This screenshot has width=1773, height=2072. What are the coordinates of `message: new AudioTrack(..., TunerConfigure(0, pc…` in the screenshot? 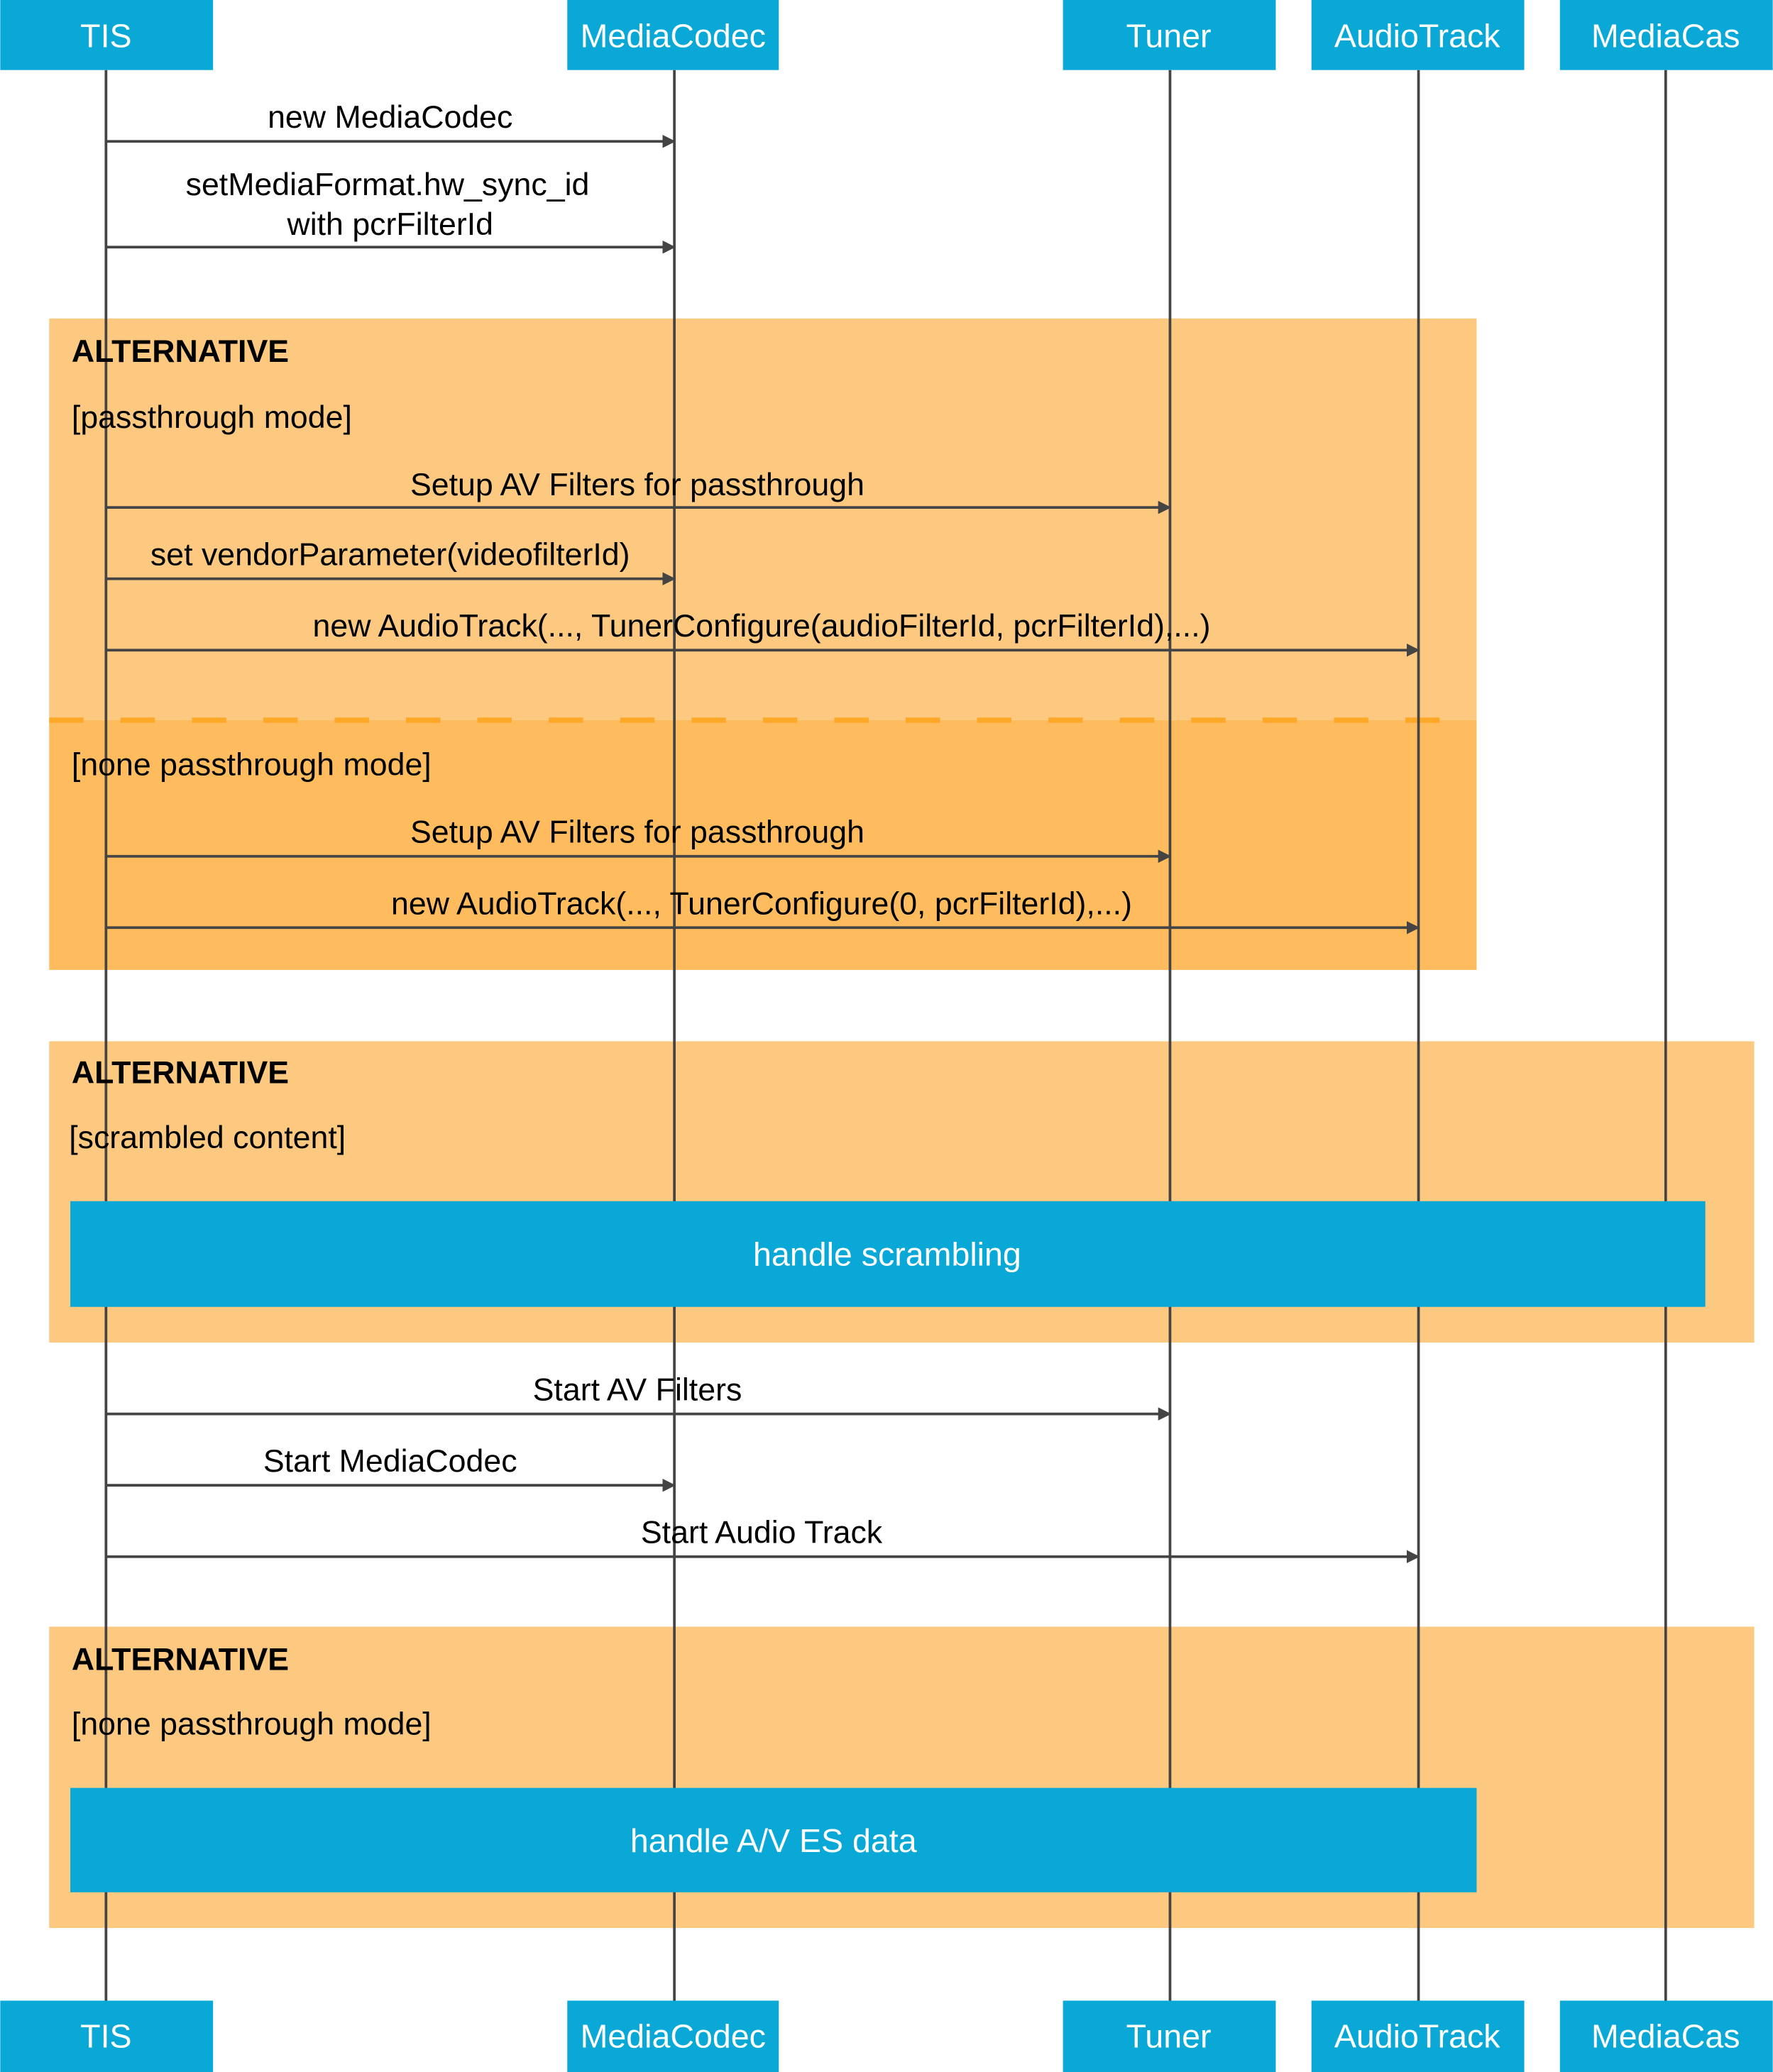 It's located at (763, 910).